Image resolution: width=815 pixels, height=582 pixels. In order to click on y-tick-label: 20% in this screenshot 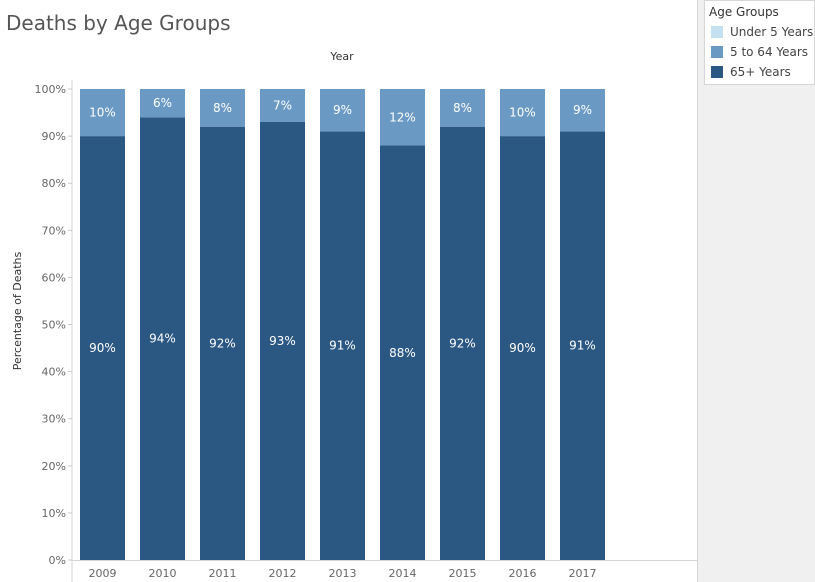, I will do `click(54, 466)`.